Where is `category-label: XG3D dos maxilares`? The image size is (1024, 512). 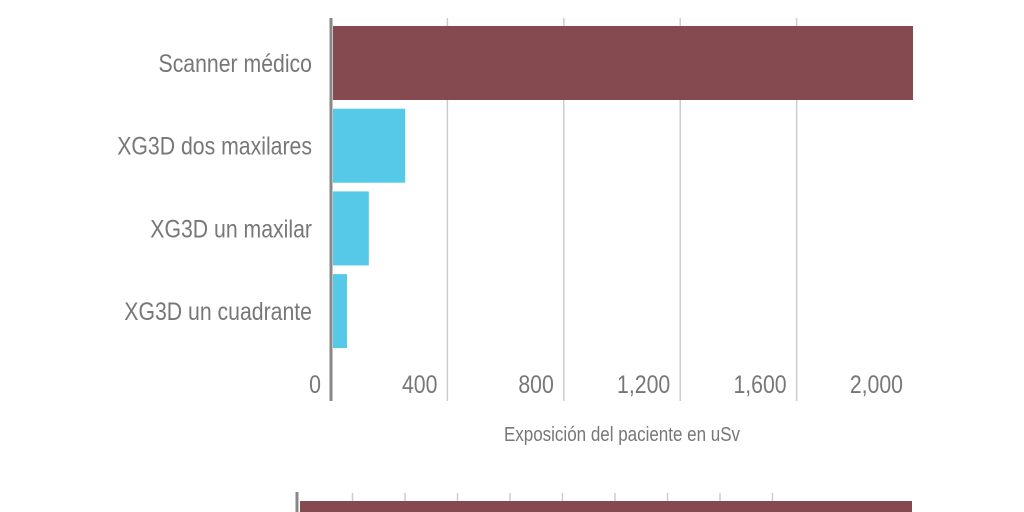
category-label: XG3D dos maxilares is located at coordinates (214, 146).